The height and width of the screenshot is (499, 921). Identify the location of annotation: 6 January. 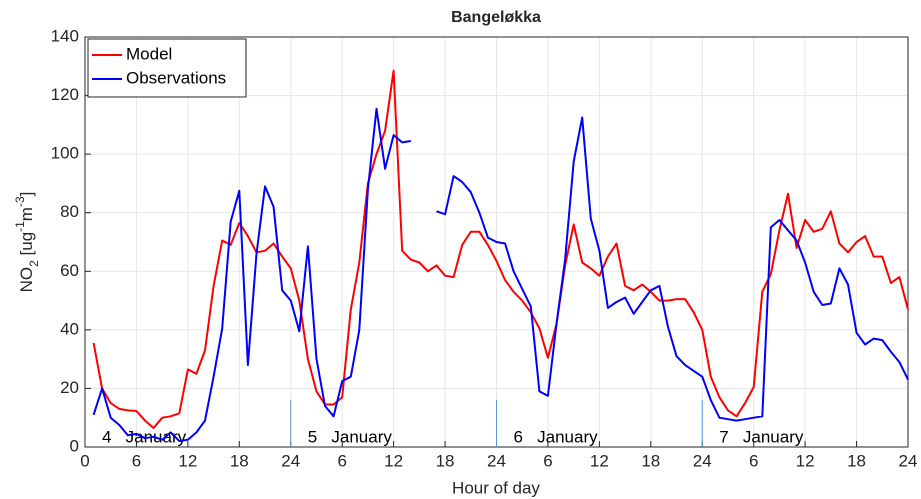
(556, 436).